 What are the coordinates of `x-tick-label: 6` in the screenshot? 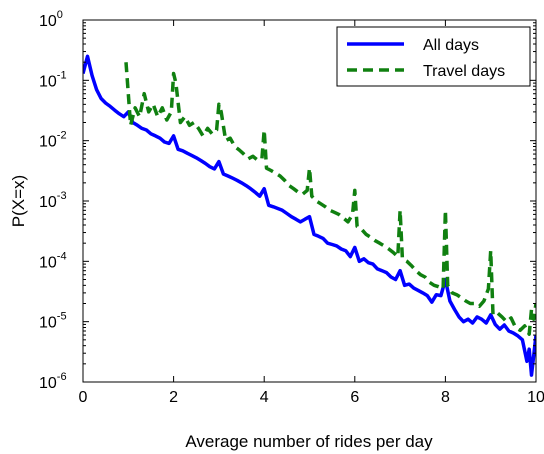 It's located at (354, 397).